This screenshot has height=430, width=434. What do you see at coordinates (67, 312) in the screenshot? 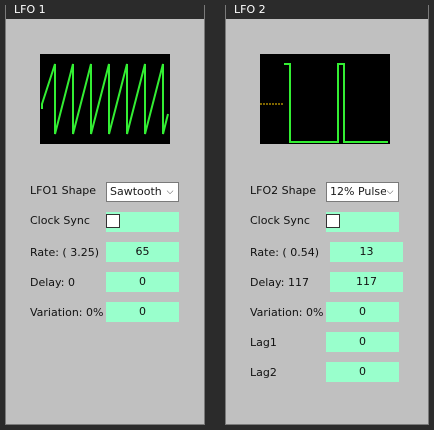
I see `lfo1-variation-label: Variation: 0%` at bounding box center [67, 312].